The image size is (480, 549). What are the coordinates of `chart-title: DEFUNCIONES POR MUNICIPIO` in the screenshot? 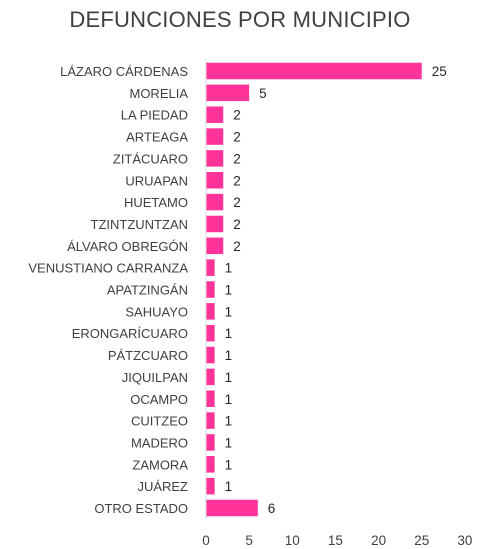 It's located at (240, 19).